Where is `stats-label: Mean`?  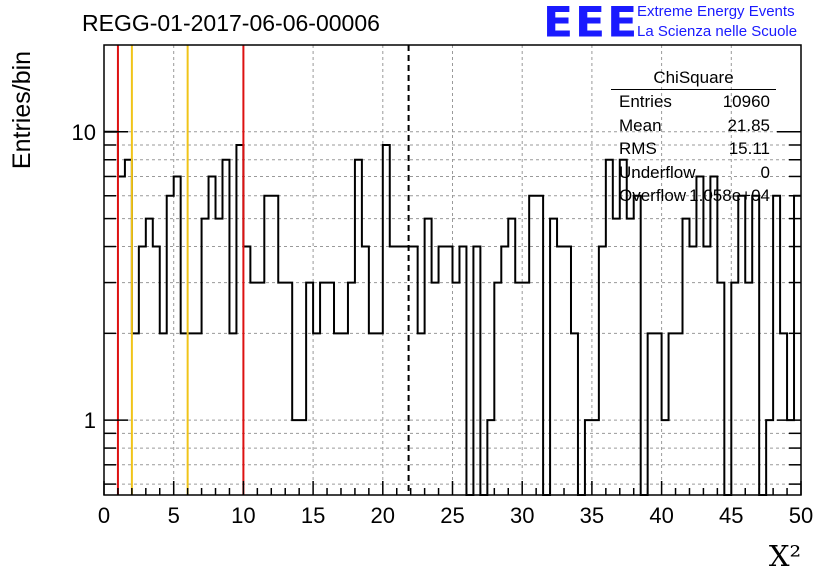
stats-label: Mean is located at coordinates (640, 125).